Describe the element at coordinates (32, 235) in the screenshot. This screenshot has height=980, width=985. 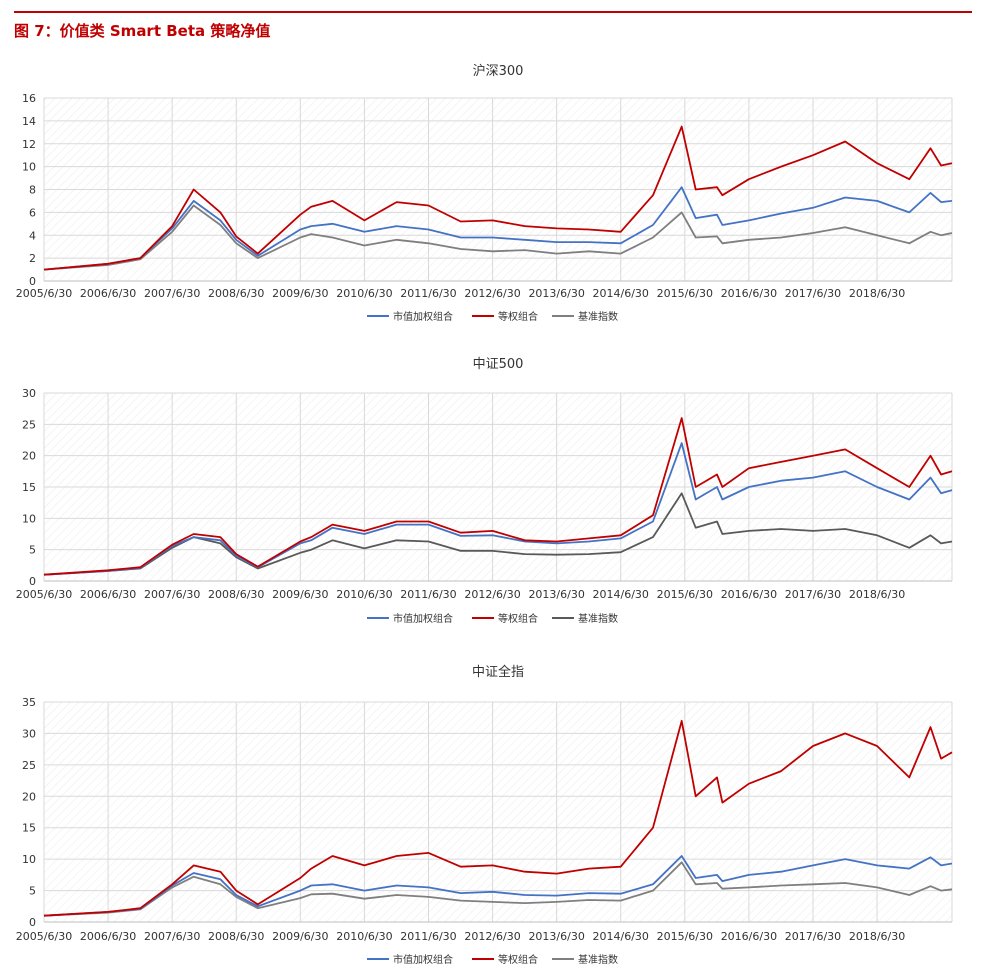
I see `y-tick-label: 4` at that location.